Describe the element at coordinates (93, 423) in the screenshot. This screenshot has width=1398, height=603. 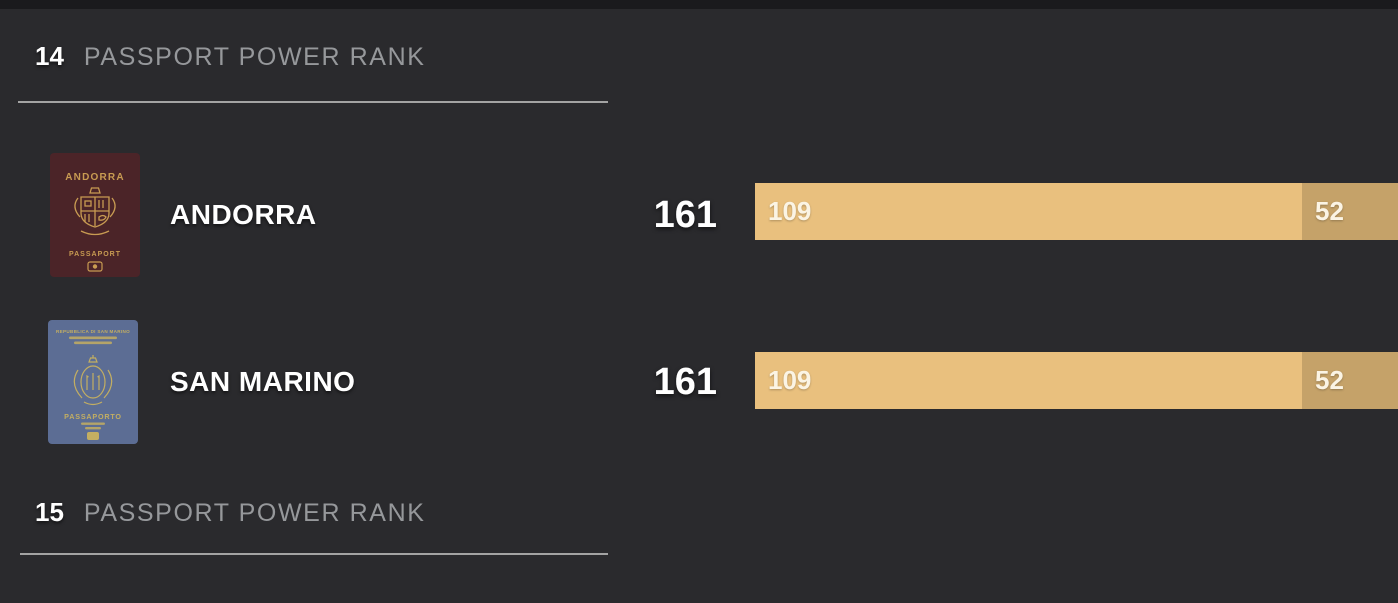
I see `passport-sub-line1` at that location.